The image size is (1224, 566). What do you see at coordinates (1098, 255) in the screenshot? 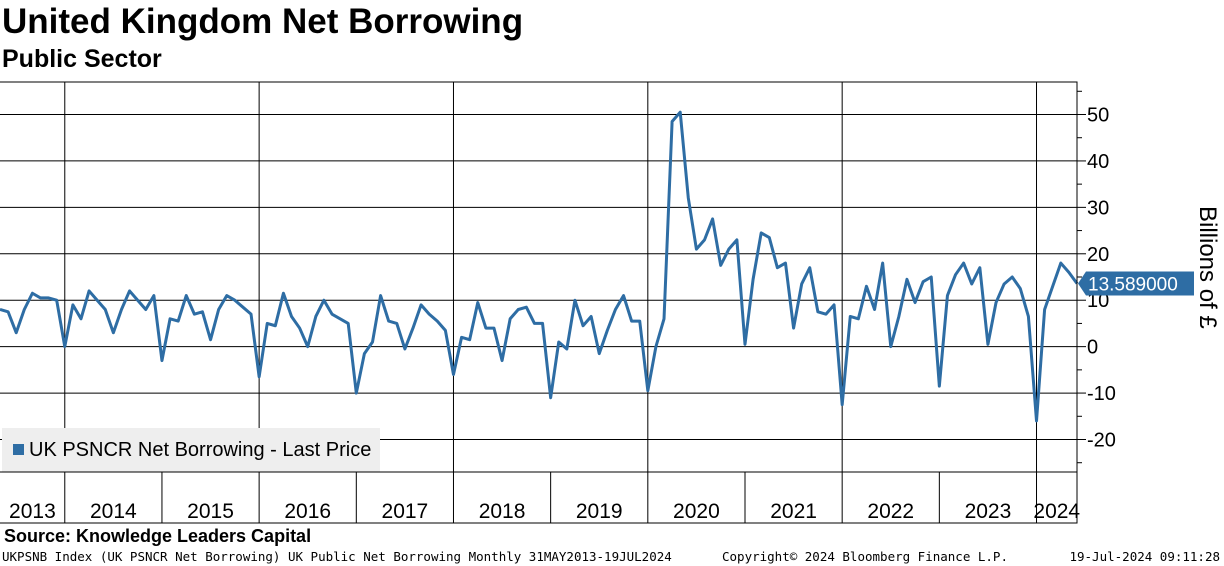
I see `y-tick-label: 20` at bounding box center [1098, 255].